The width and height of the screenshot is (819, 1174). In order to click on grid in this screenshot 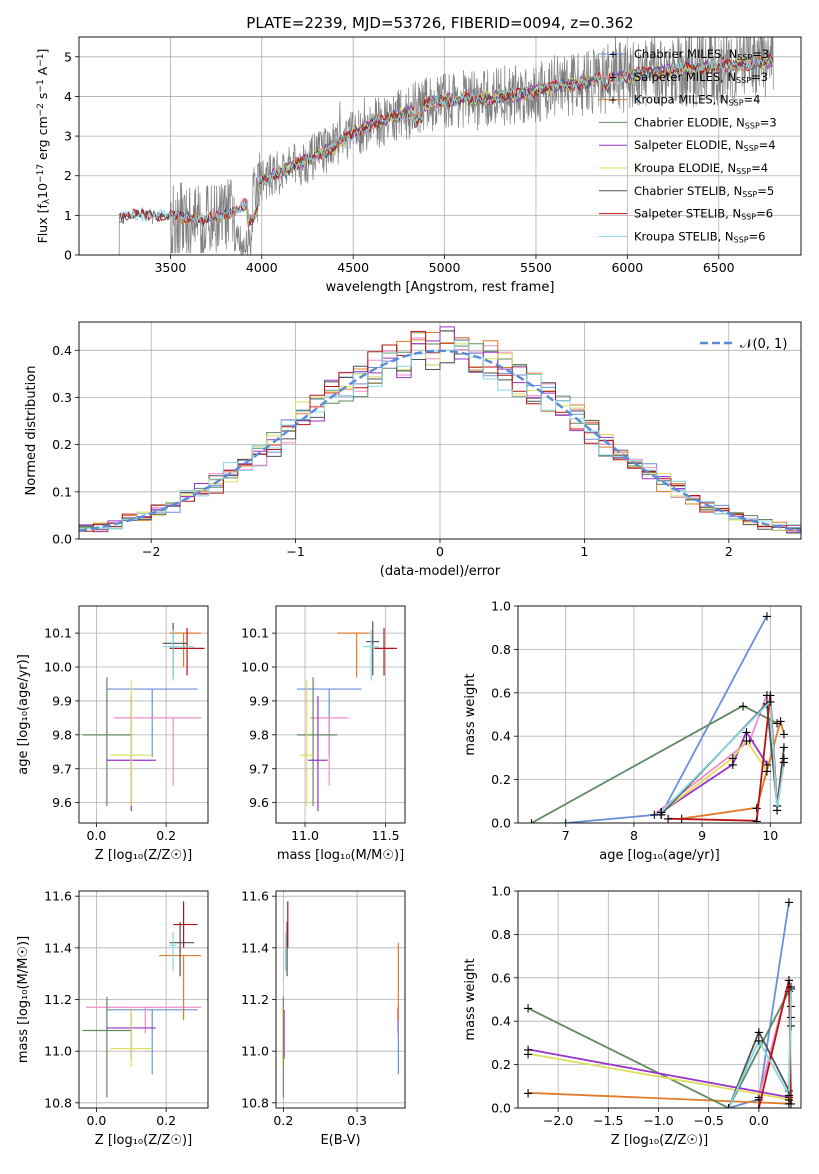, I will do `click(340, 999)`.